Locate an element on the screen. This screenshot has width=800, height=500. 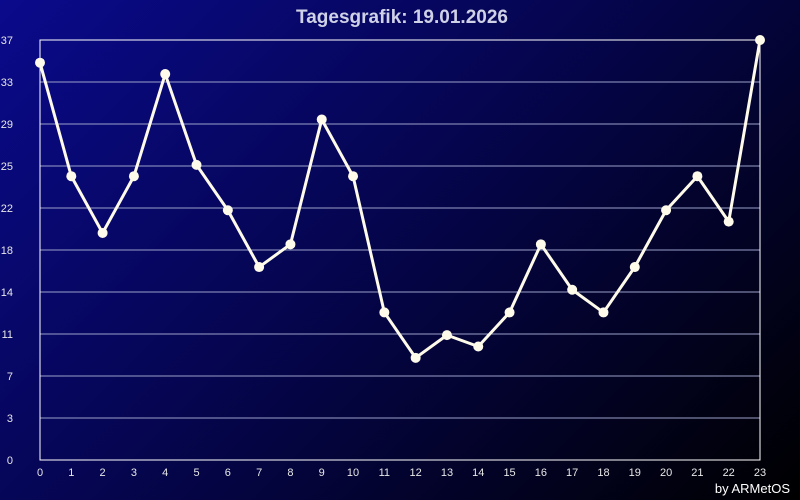
x-tick-label: 15 is located at coordinates (509, 473).